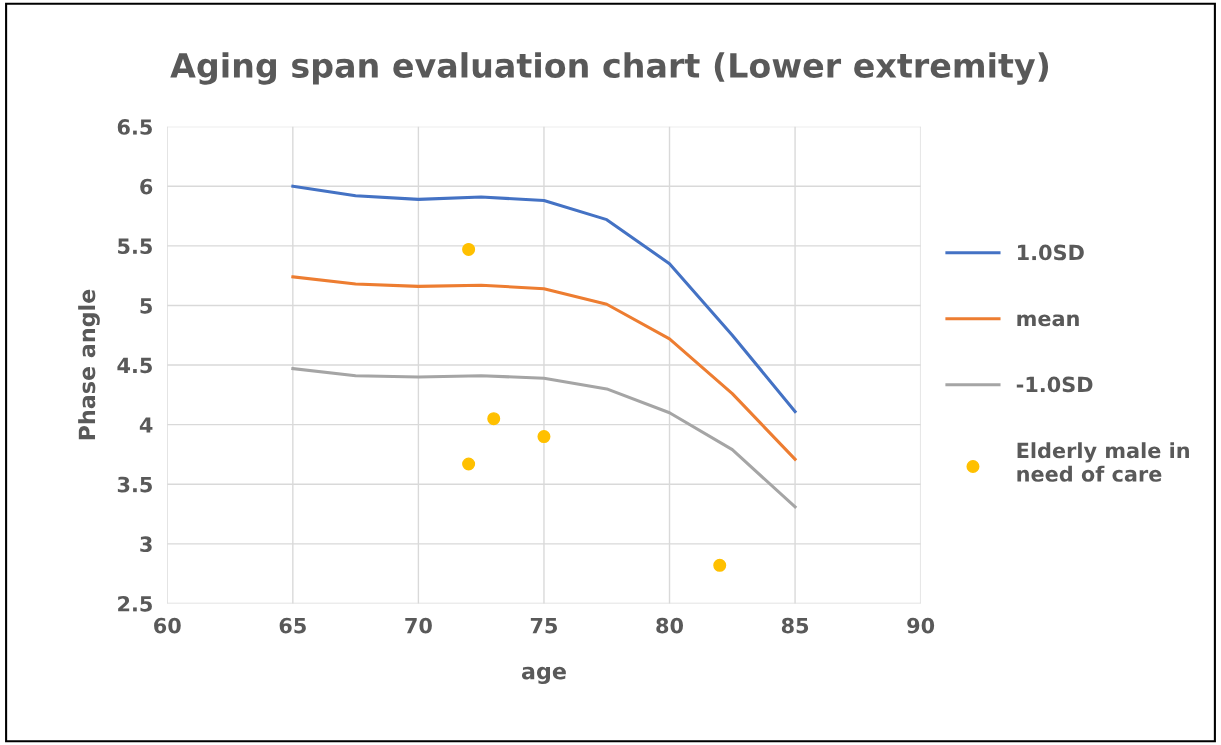  I want to click on x-tick-label: 60, so click(167, 625).